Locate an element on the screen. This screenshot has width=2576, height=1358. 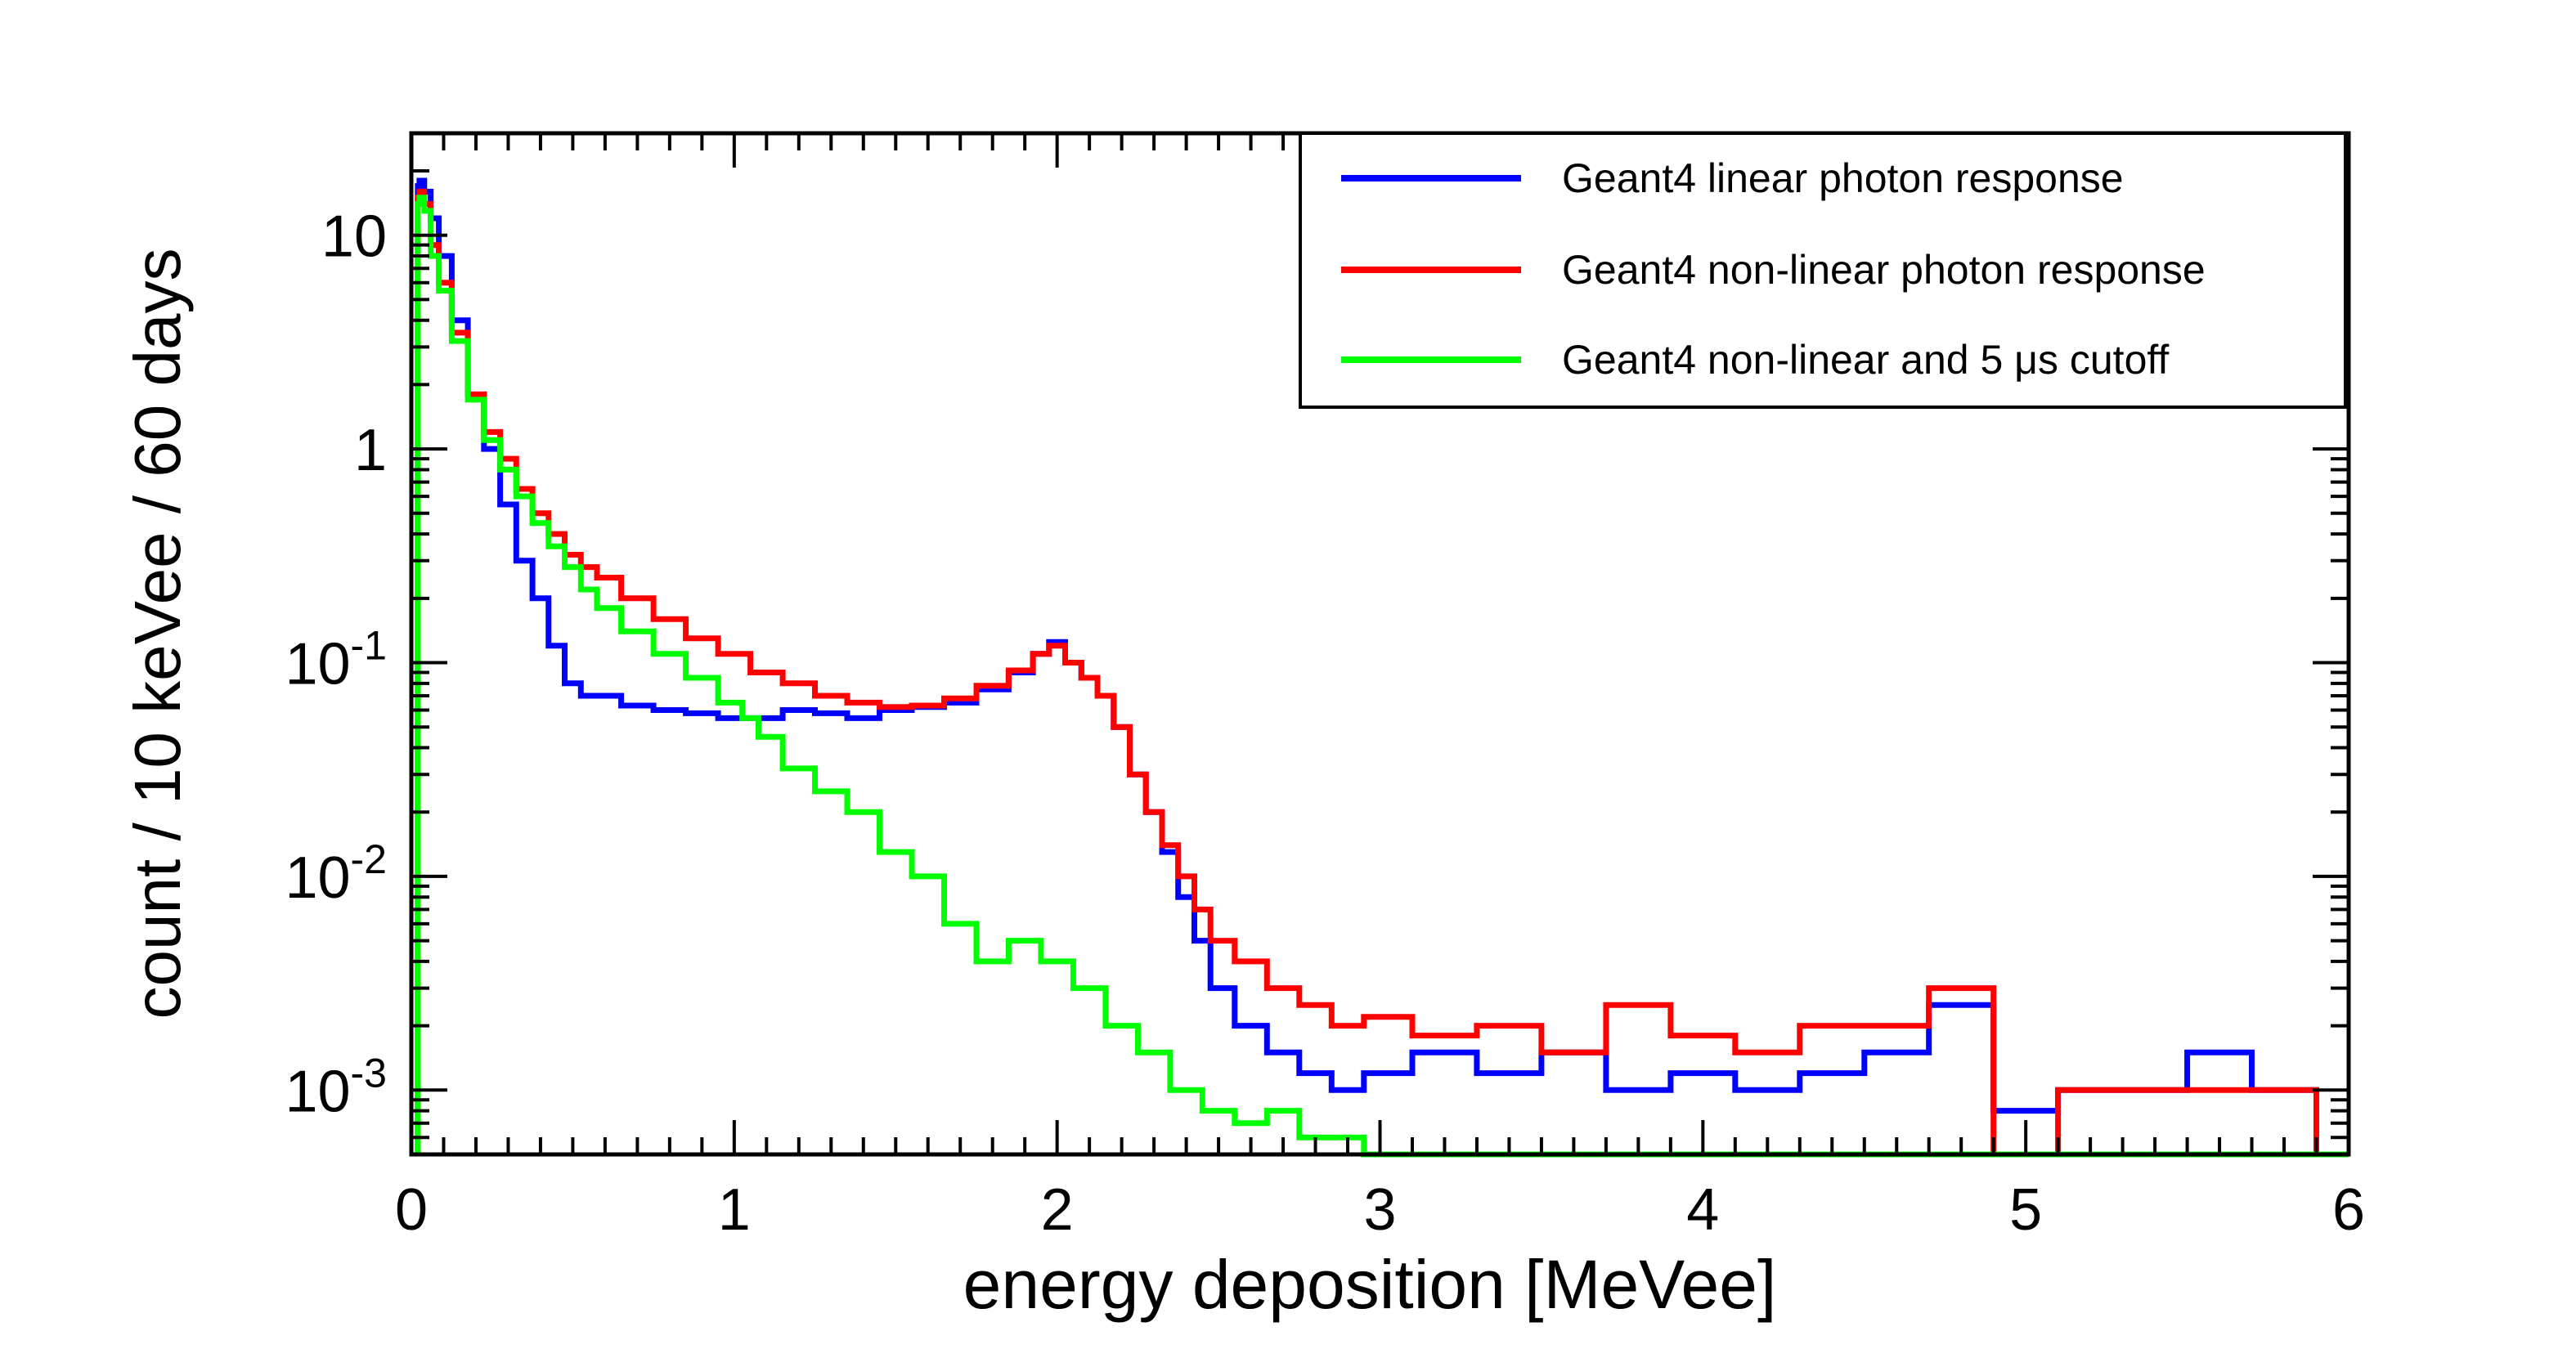
x-tick-label: 5 is located at coordinates (2026, 1210).